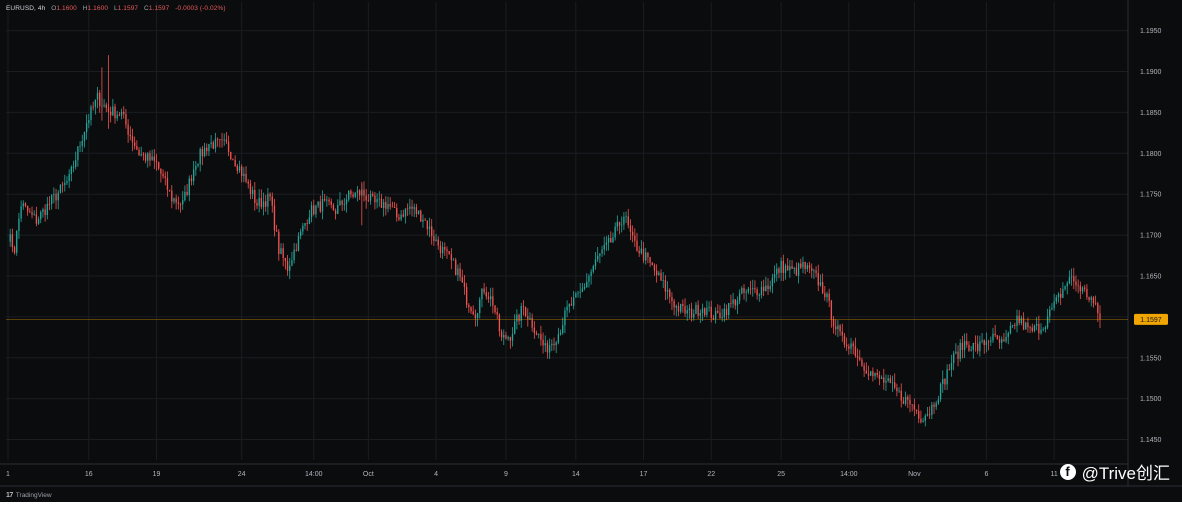 Image resolution: width=1182 pixels, height=506 pixels. I want to click on symbol-label: EURUSD, 4h, so click(26, 8).